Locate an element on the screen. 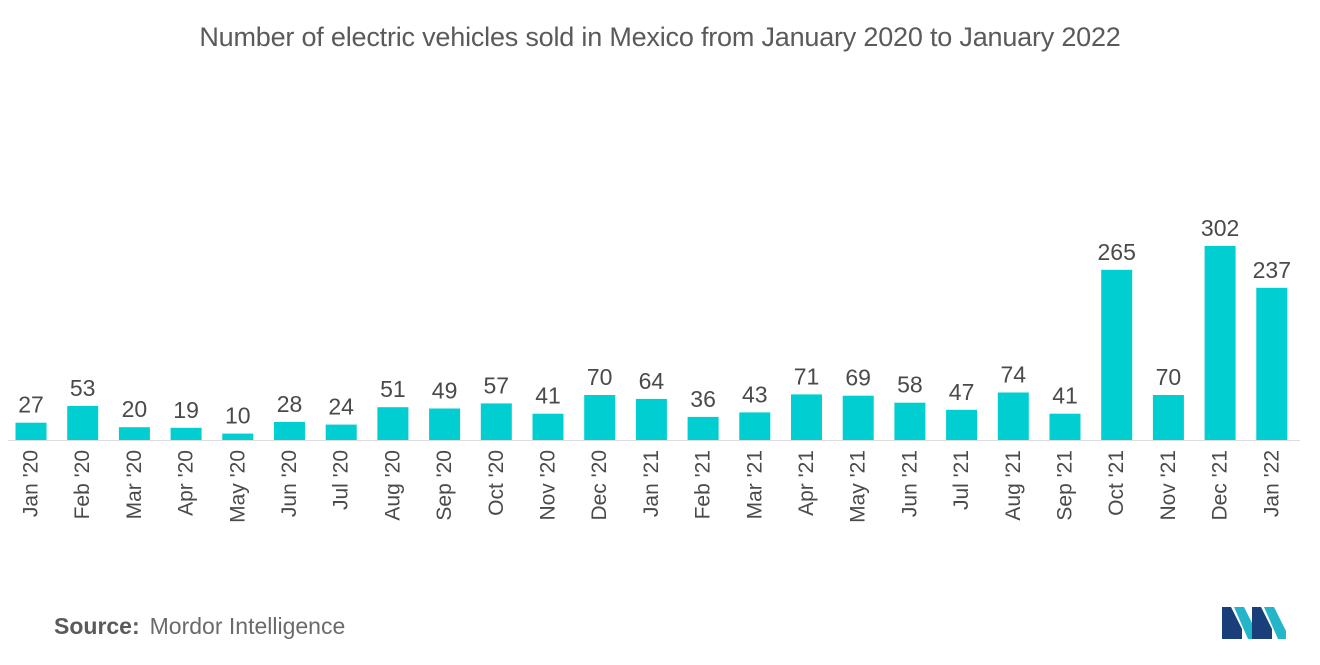 The height and width of the screenshot is (665, 1320). x-tick-label: Nov '20 is located at coordinates (548, 485).